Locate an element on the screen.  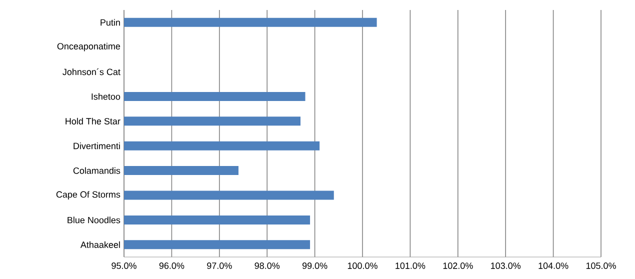
y-tick-label: Athaakeel is located at coordinates (100, 244).